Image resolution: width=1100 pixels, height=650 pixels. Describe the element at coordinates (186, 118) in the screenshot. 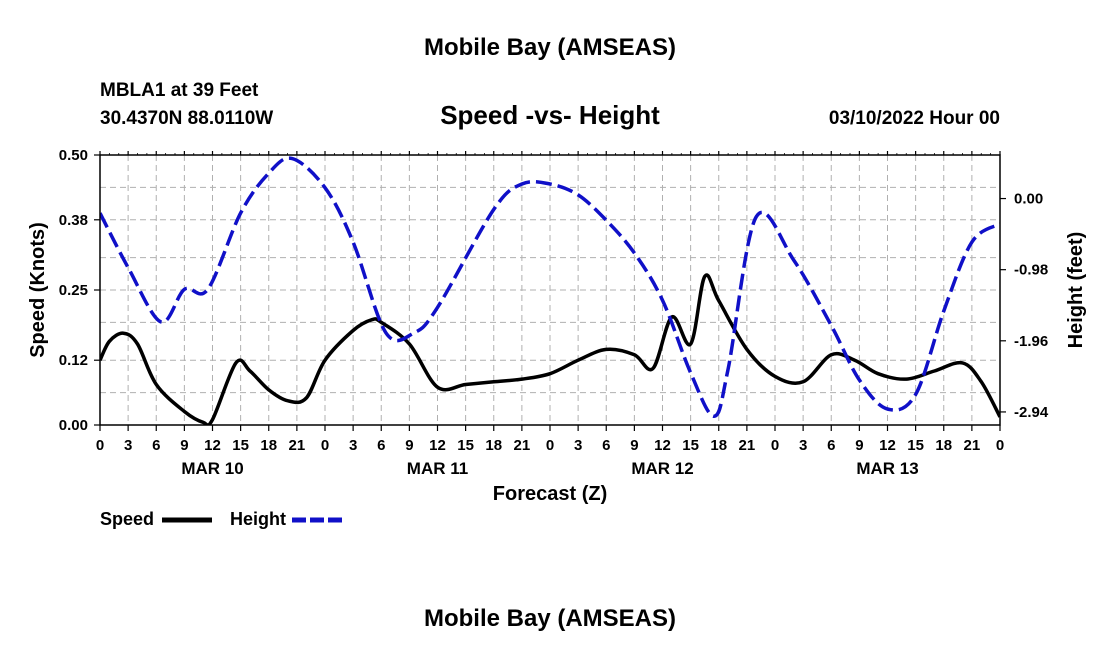

I see `coordinates-label: 30.4370N 88.0110W` at that location.